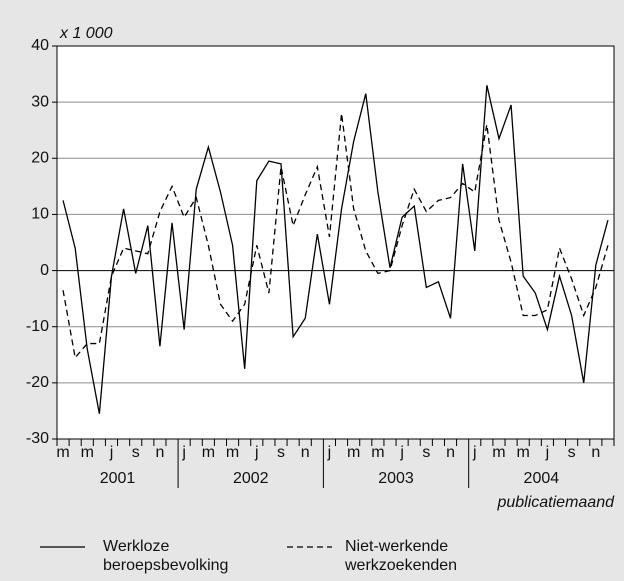 The image size is (624, 581). What do you see at coordinates (40, 158) in the screenshot?
I see `y-tick-label: 20` at bounding box center [40, 158].